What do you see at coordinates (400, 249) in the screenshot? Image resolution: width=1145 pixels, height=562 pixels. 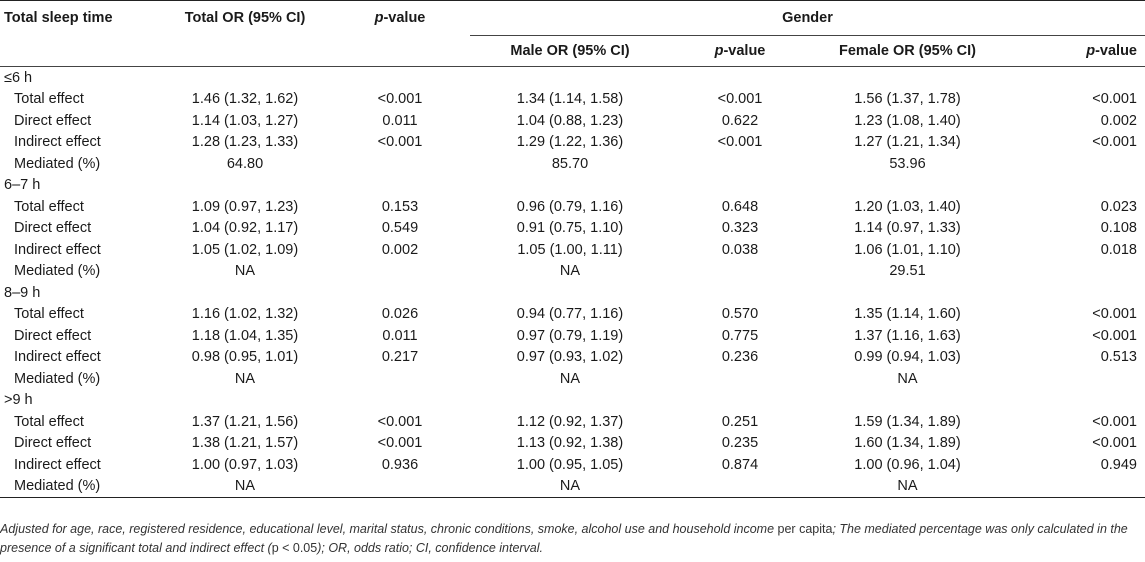 I see `p-value-cell: 0.002` at bounding box center [400, 249].